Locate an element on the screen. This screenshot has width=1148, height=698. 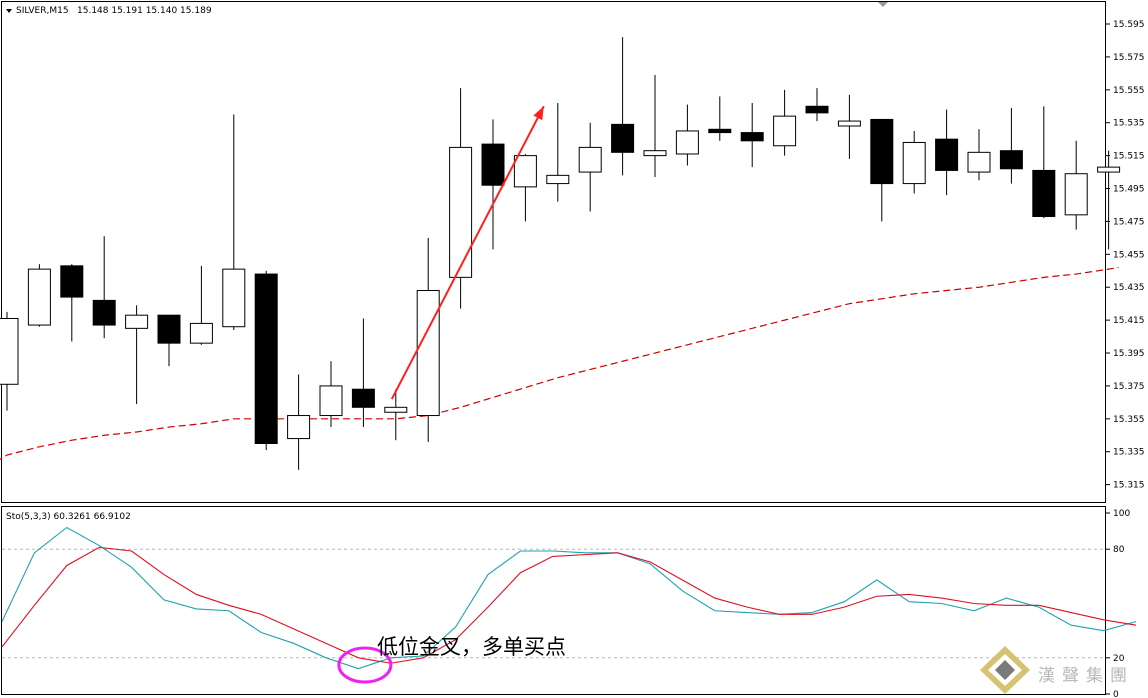
stochastic-tick-label: 20 is located at coordinates (1119, 659).